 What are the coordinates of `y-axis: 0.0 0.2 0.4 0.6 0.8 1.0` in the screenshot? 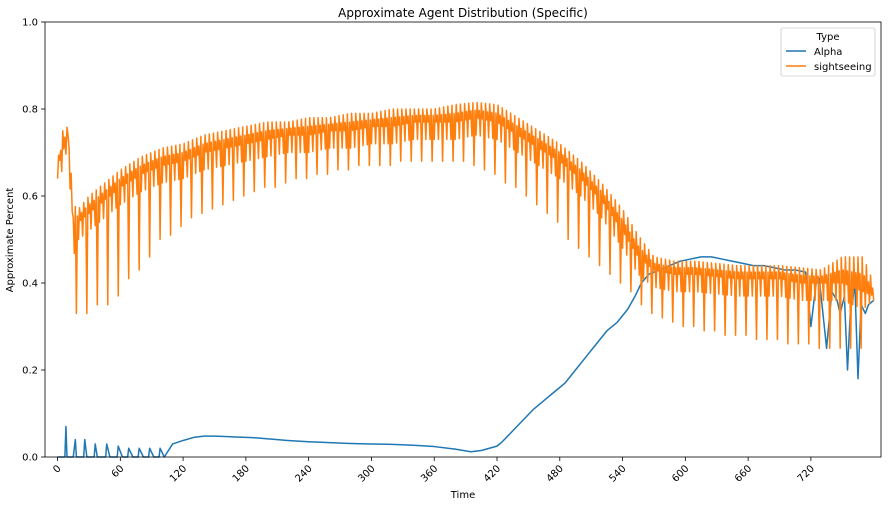 It's located at (33, 241).